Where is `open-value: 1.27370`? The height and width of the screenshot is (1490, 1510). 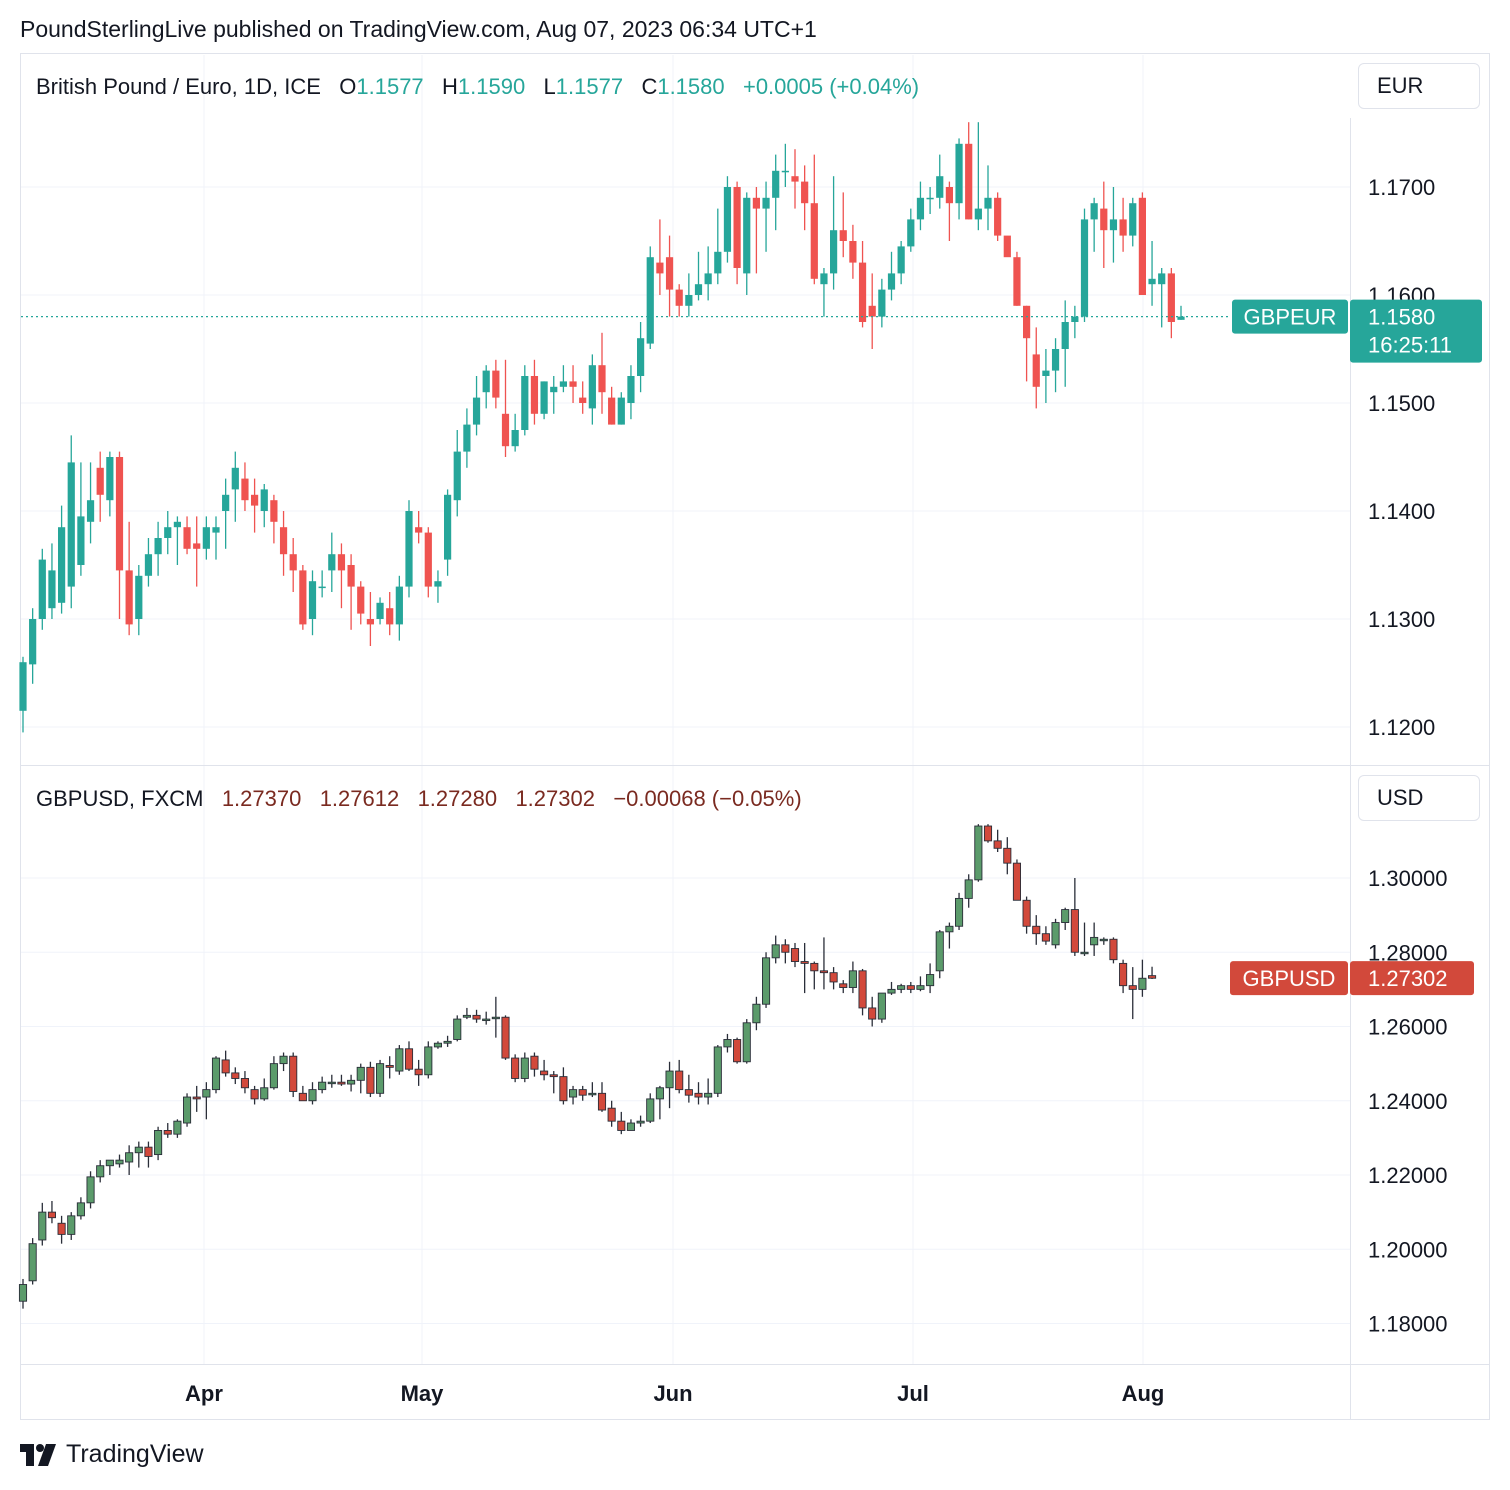 open-value: 1.27370 is located at coordinates (261, 798).